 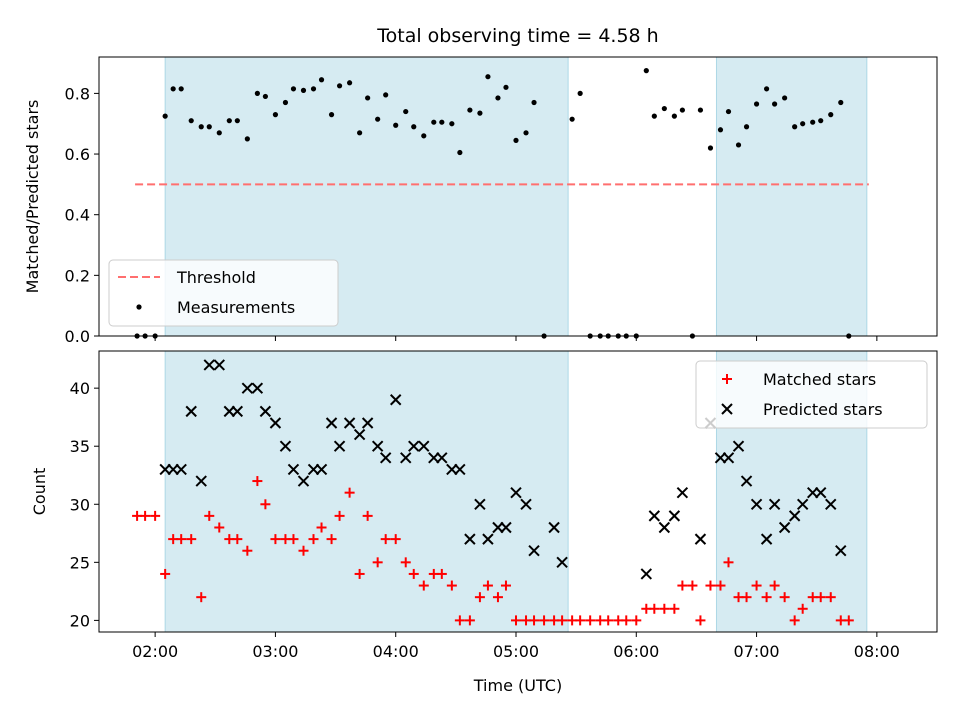 I want to click on legend-label-threshold: Threshold, so click(x=216, y=277).